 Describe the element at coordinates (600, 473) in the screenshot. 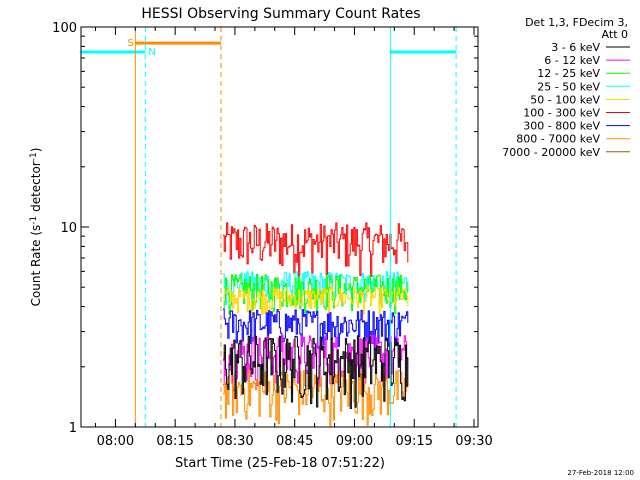

I see `footer-date: 27-Feb-2018 12:00` at that location.